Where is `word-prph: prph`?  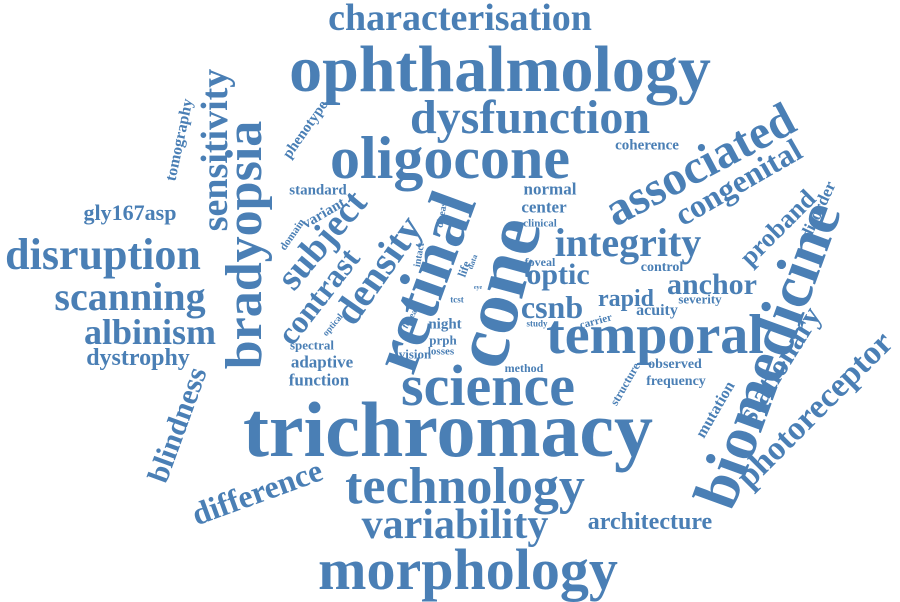
word-prph: prph is located at coordinates (443, 340).